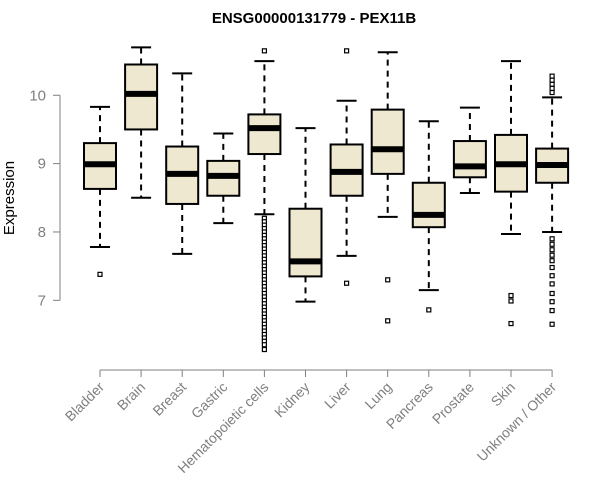 The image size is (600, 500). I want to click on x-tick-label: Breast, so click(169, 399).